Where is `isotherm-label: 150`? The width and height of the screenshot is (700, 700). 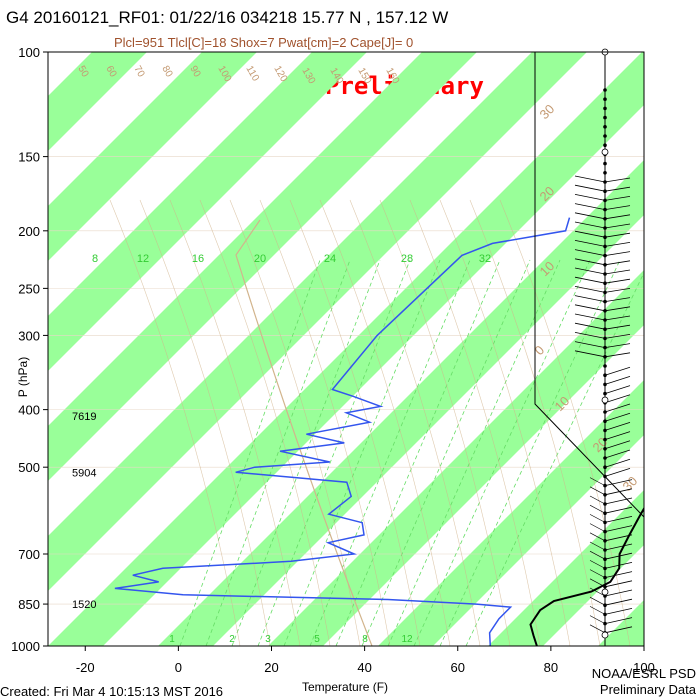 isotherm-label: 150 is located at coordinates (364, 76).